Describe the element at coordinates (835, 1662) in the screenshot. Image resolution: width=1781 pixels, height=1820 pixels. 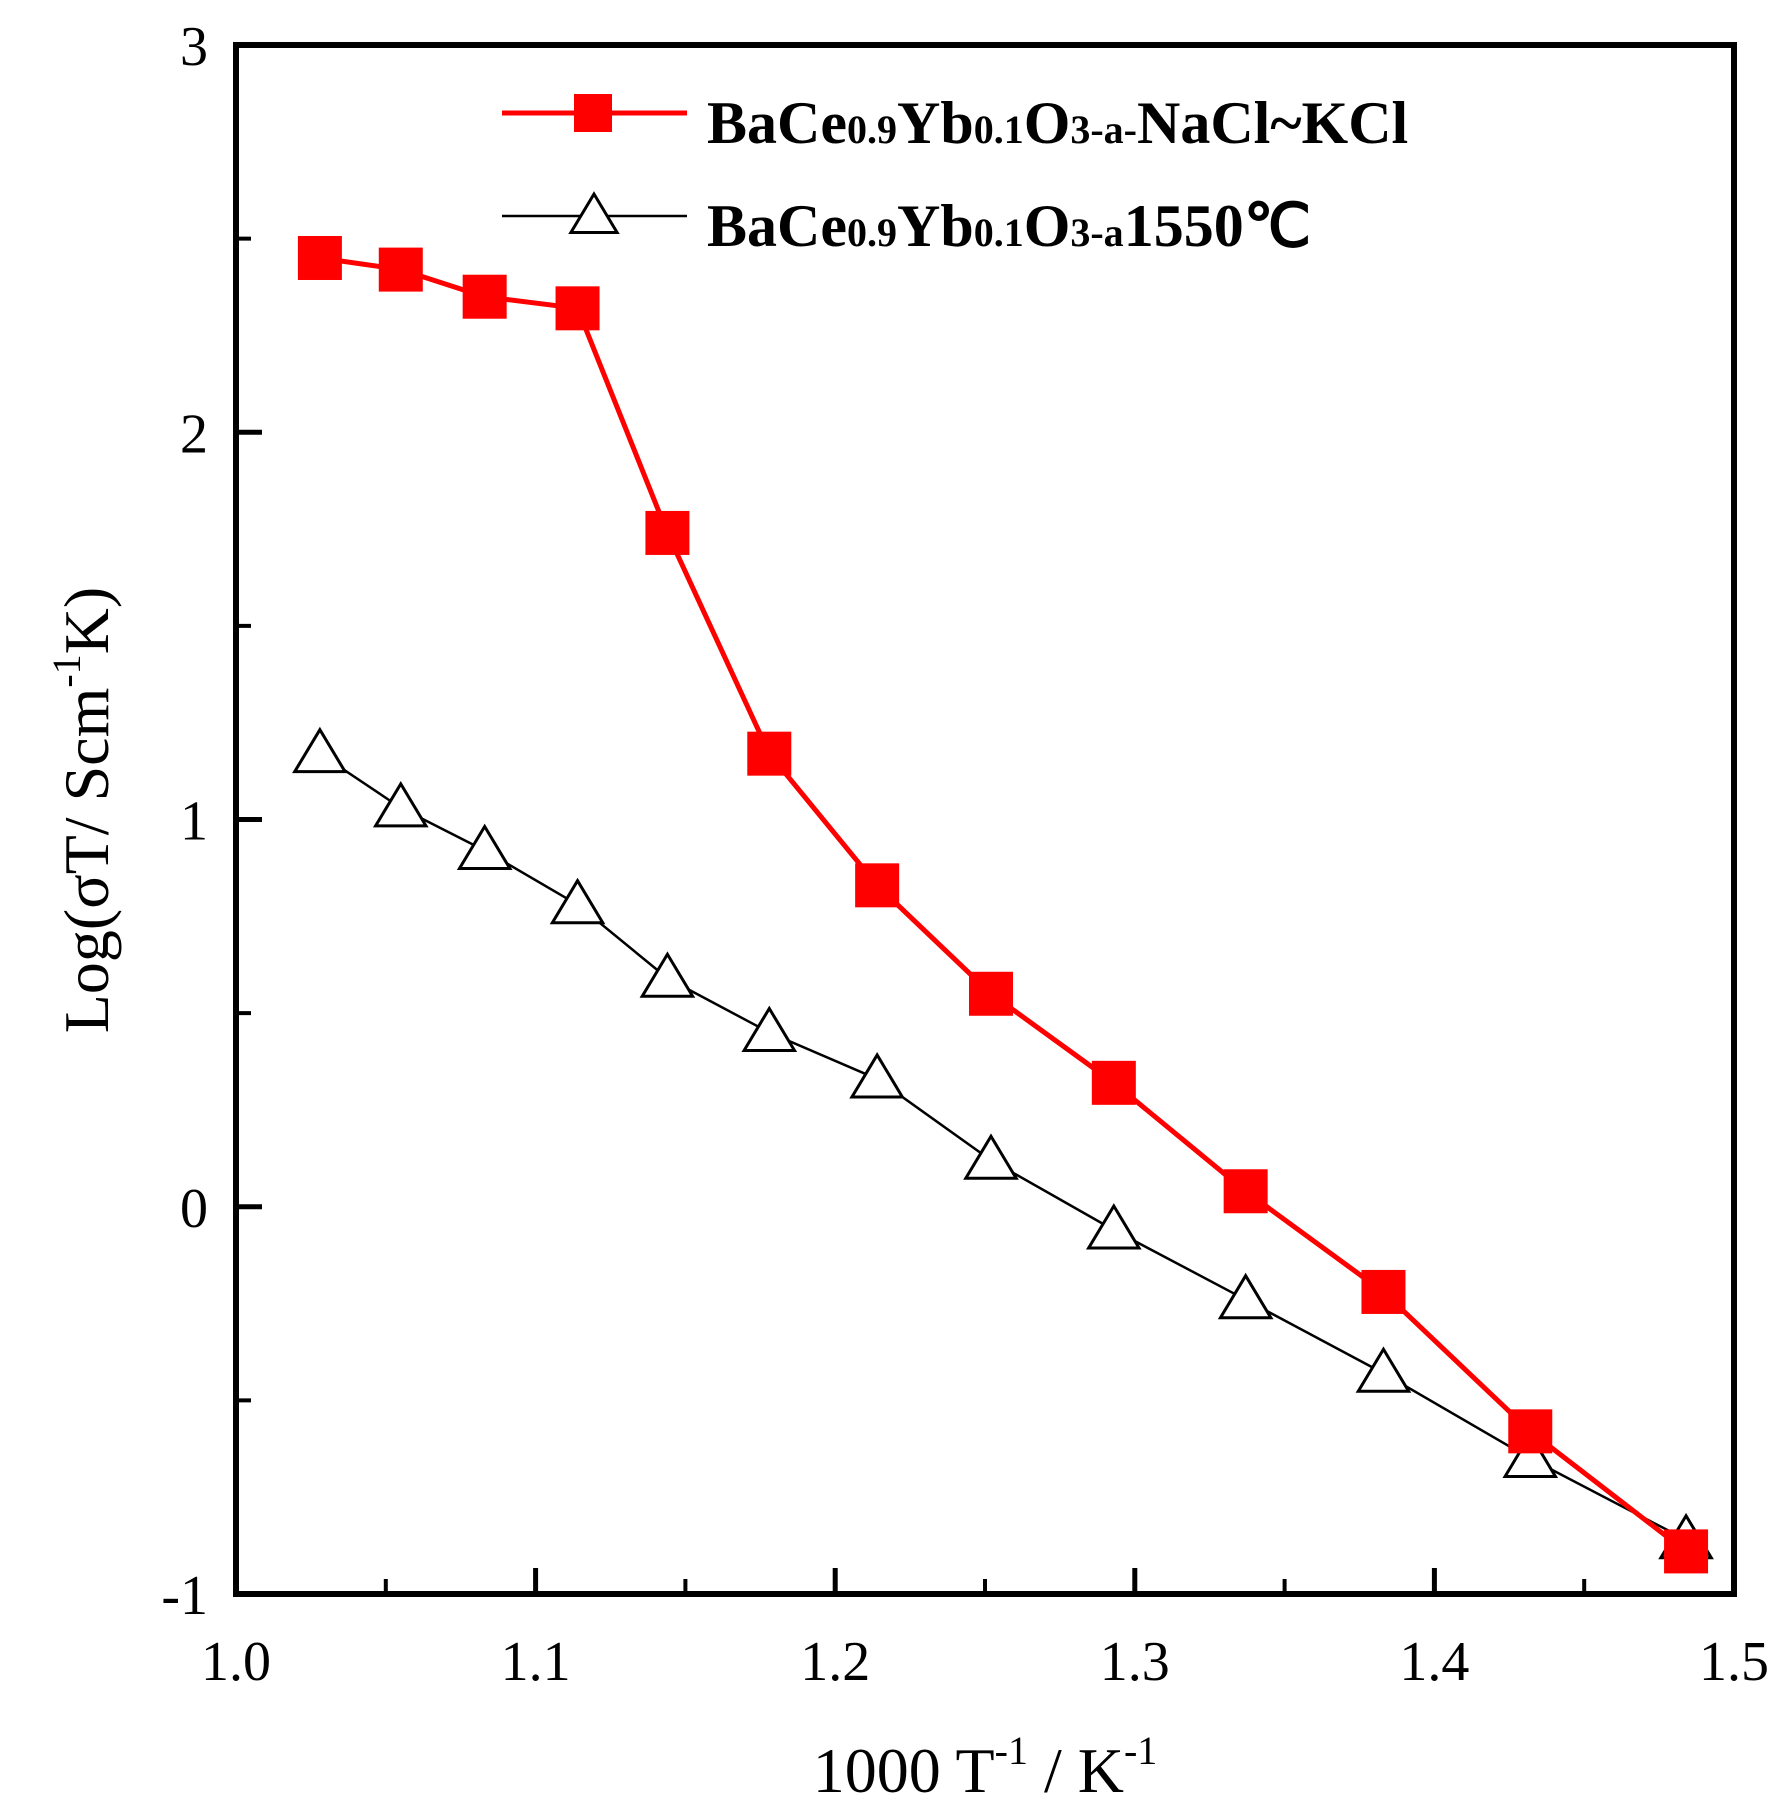
I see `x-tick-label: 1.2` at that location.